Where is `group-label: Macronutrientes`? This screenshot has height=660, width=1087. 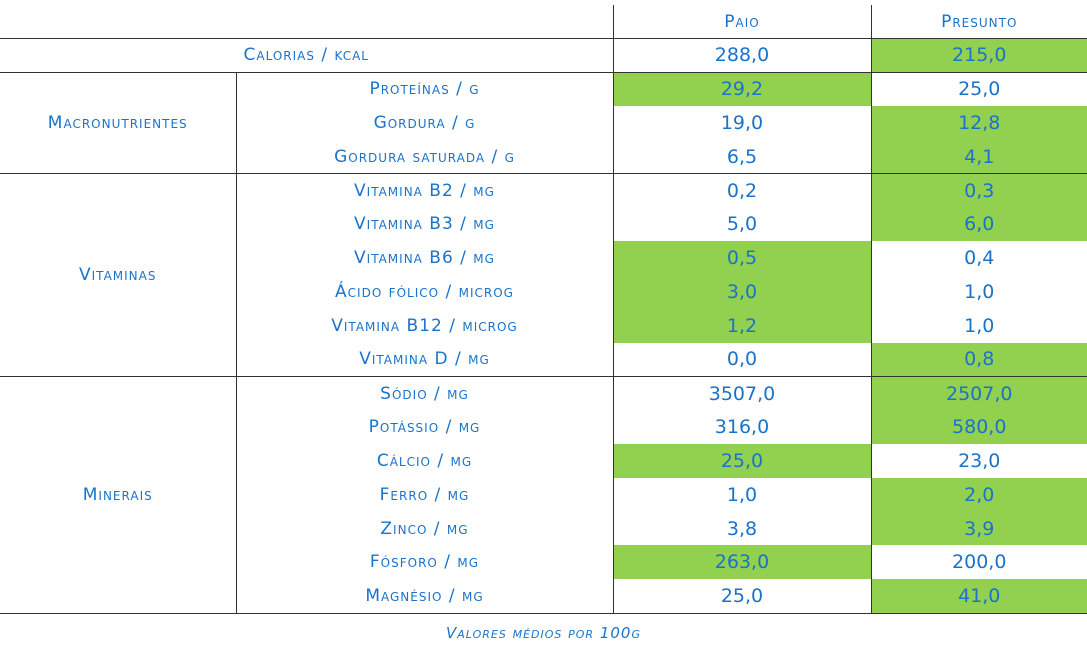 group-label: Macronutrientes is located at coordinates (117, 122).